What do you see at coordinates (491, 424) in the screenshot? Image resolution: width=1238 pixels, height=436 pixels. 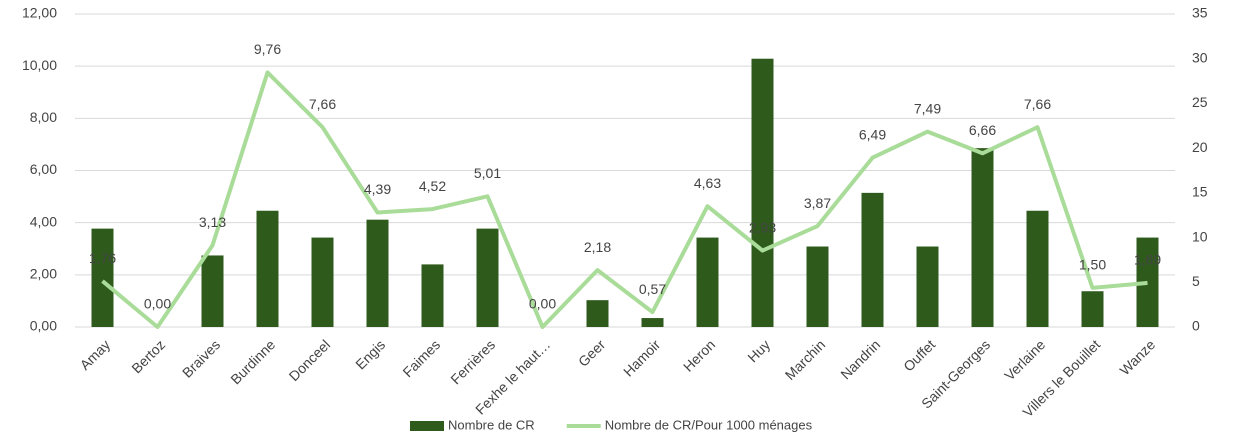 I see `legend-label: Nombre de CR` at bounding box center [491, 424].